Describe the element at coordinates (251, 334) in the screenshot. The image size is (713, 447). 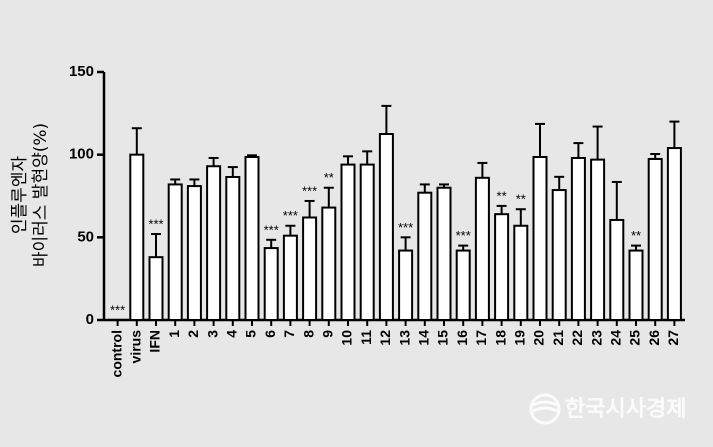
I see `x-tick-label: 5` at that location.